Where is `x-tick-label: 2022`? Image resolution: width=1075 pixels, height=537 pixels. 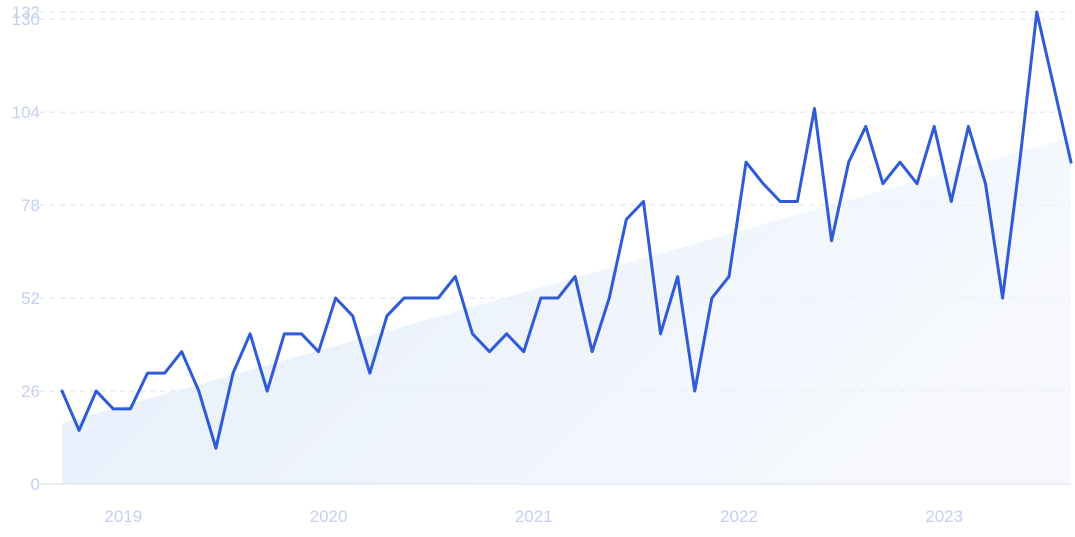
x-tick-label: 2022 is located at coordinates (739, 516).